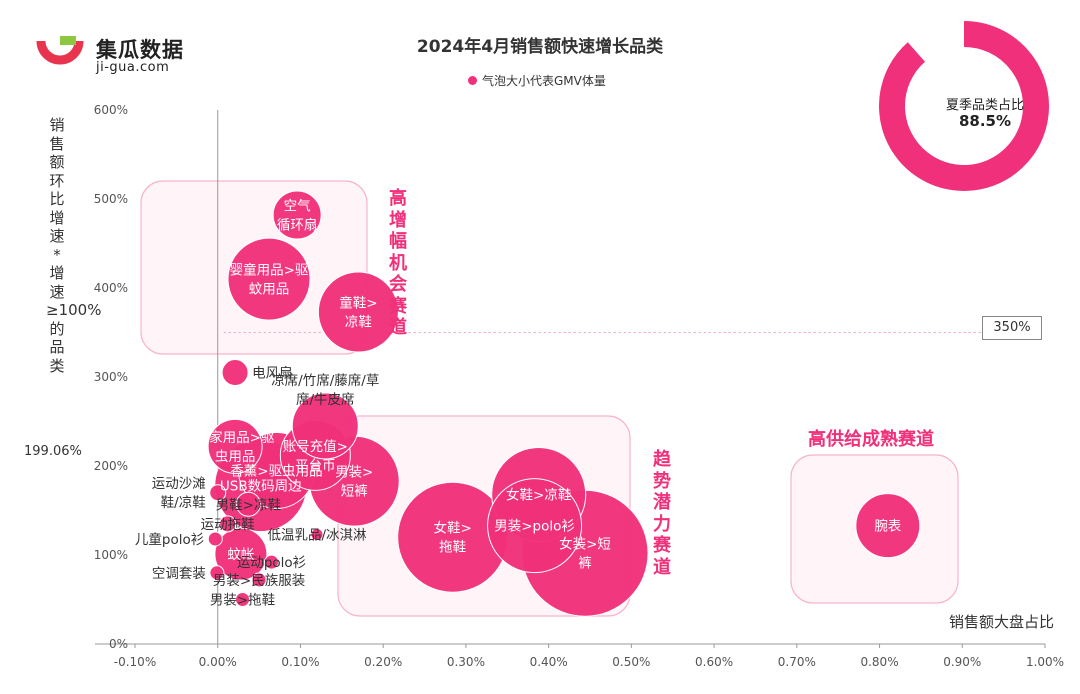 Image resolution: width=1080 pixels, height=694 pixels. I want to click on x-axis-label: 销售额大盘占比, so click(1001, 622).